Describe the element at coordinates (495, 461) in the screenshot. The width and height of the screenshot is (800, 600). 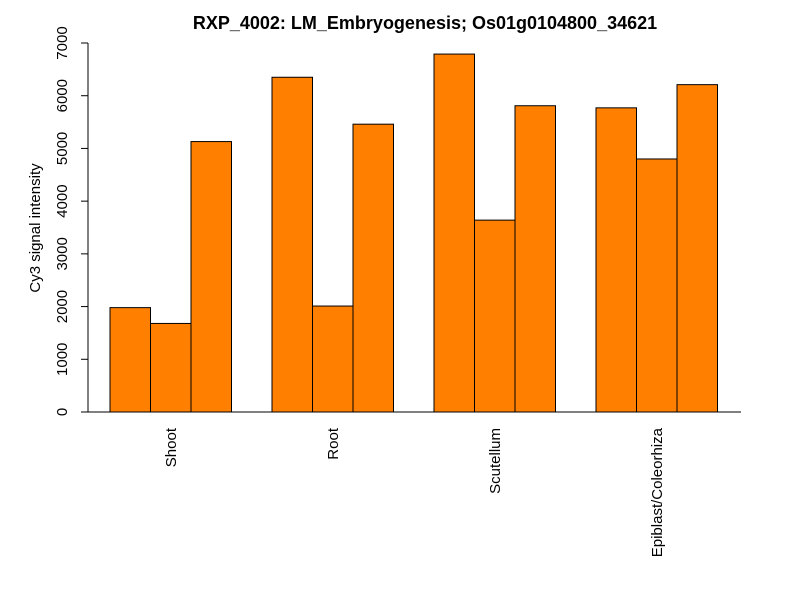
I see `x-category-label: Scutellum` at that location.